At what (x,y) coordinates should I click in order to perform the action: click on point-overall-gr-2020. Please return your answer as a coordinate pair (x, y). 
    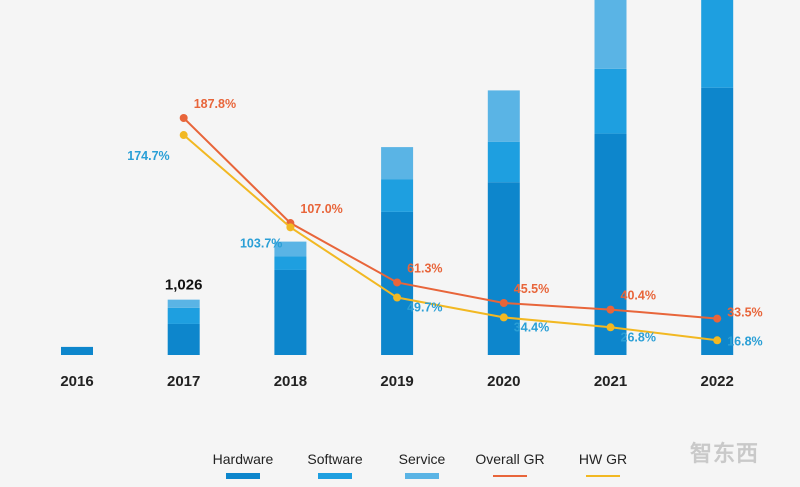
    Looking at the image, I should click on (503, 302).